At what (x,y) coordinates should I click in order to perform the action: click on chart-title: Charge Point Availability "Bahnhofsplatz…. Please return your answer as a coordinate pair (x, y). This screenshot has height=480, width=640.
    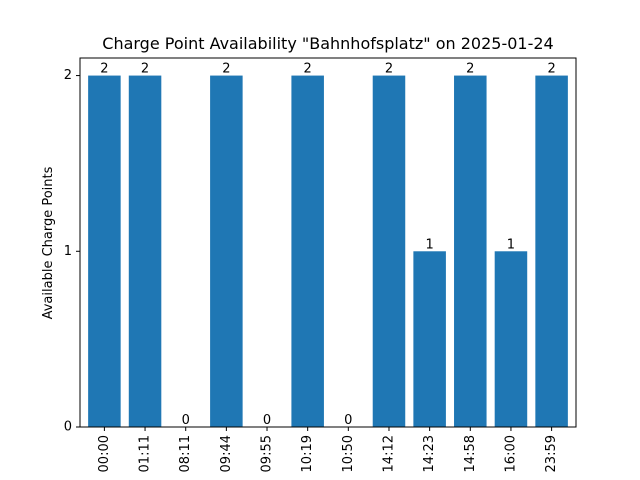
    Looking at the image, I should click on (327, 43).